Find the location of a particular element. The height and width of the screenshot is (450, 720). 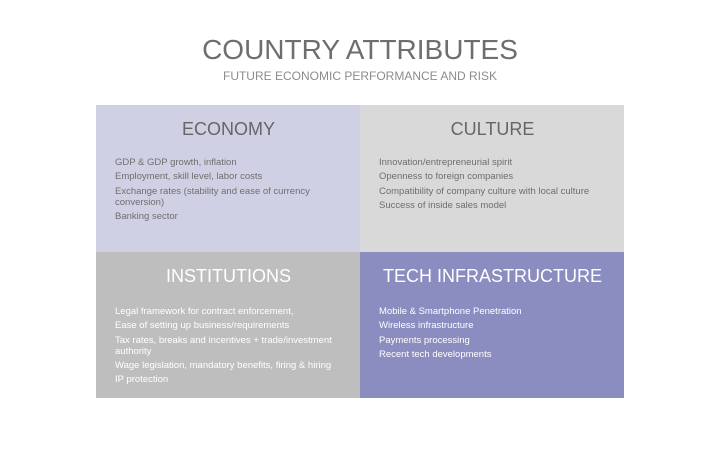

list-item: Innovation/entrepreneurial spirit is located at coordinates (446, 162).